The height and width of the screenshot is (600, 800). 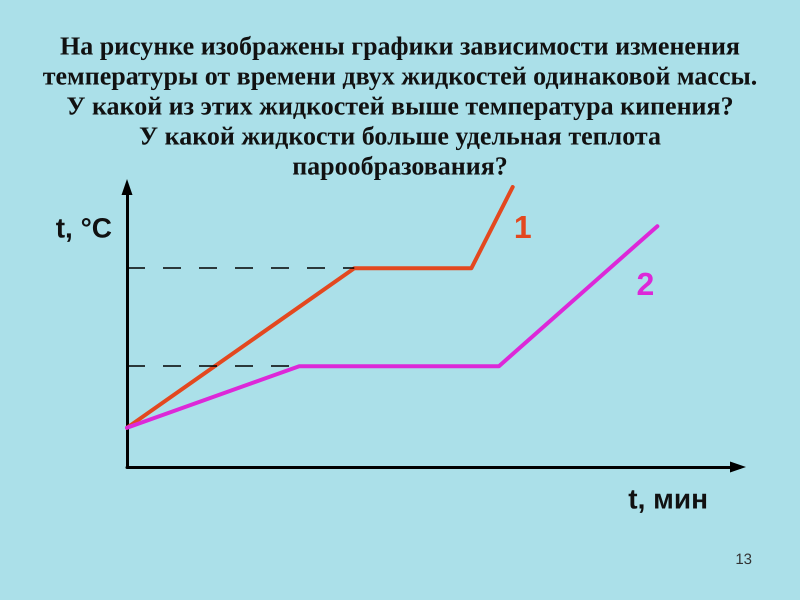 I want to click on series-label: 1, so click(x=523, y=227).